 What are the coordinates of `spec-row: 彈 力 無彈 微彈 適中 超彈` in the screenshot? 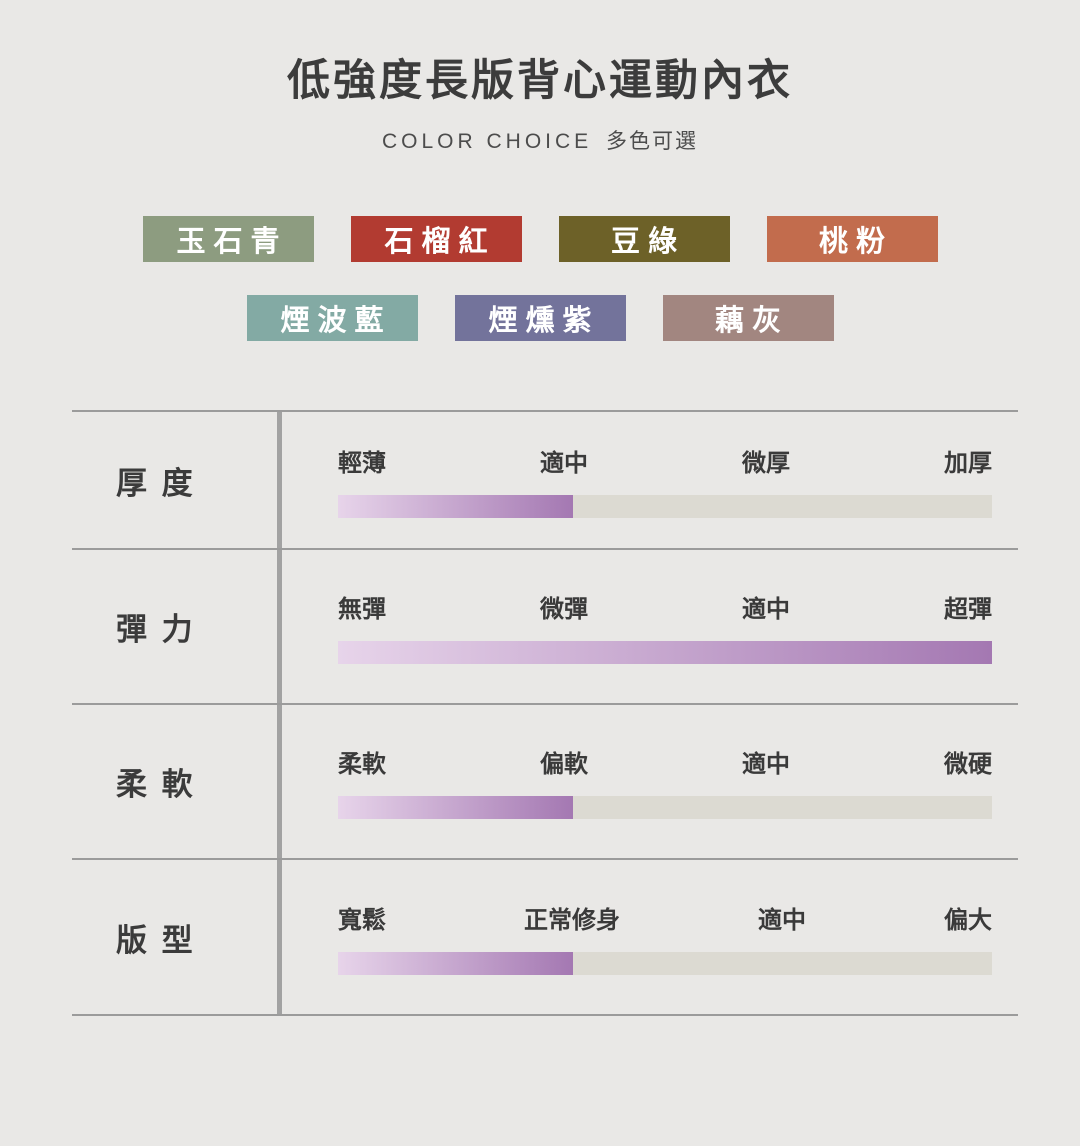 It's located at (545, 625).